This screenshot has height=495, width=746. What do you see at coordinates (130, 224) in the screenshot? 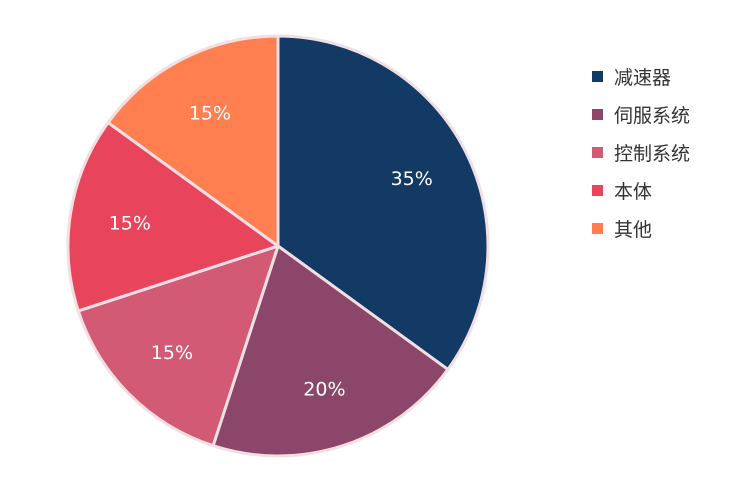
I see `slice-label-4: 15%` at bounding box center [130, 224].